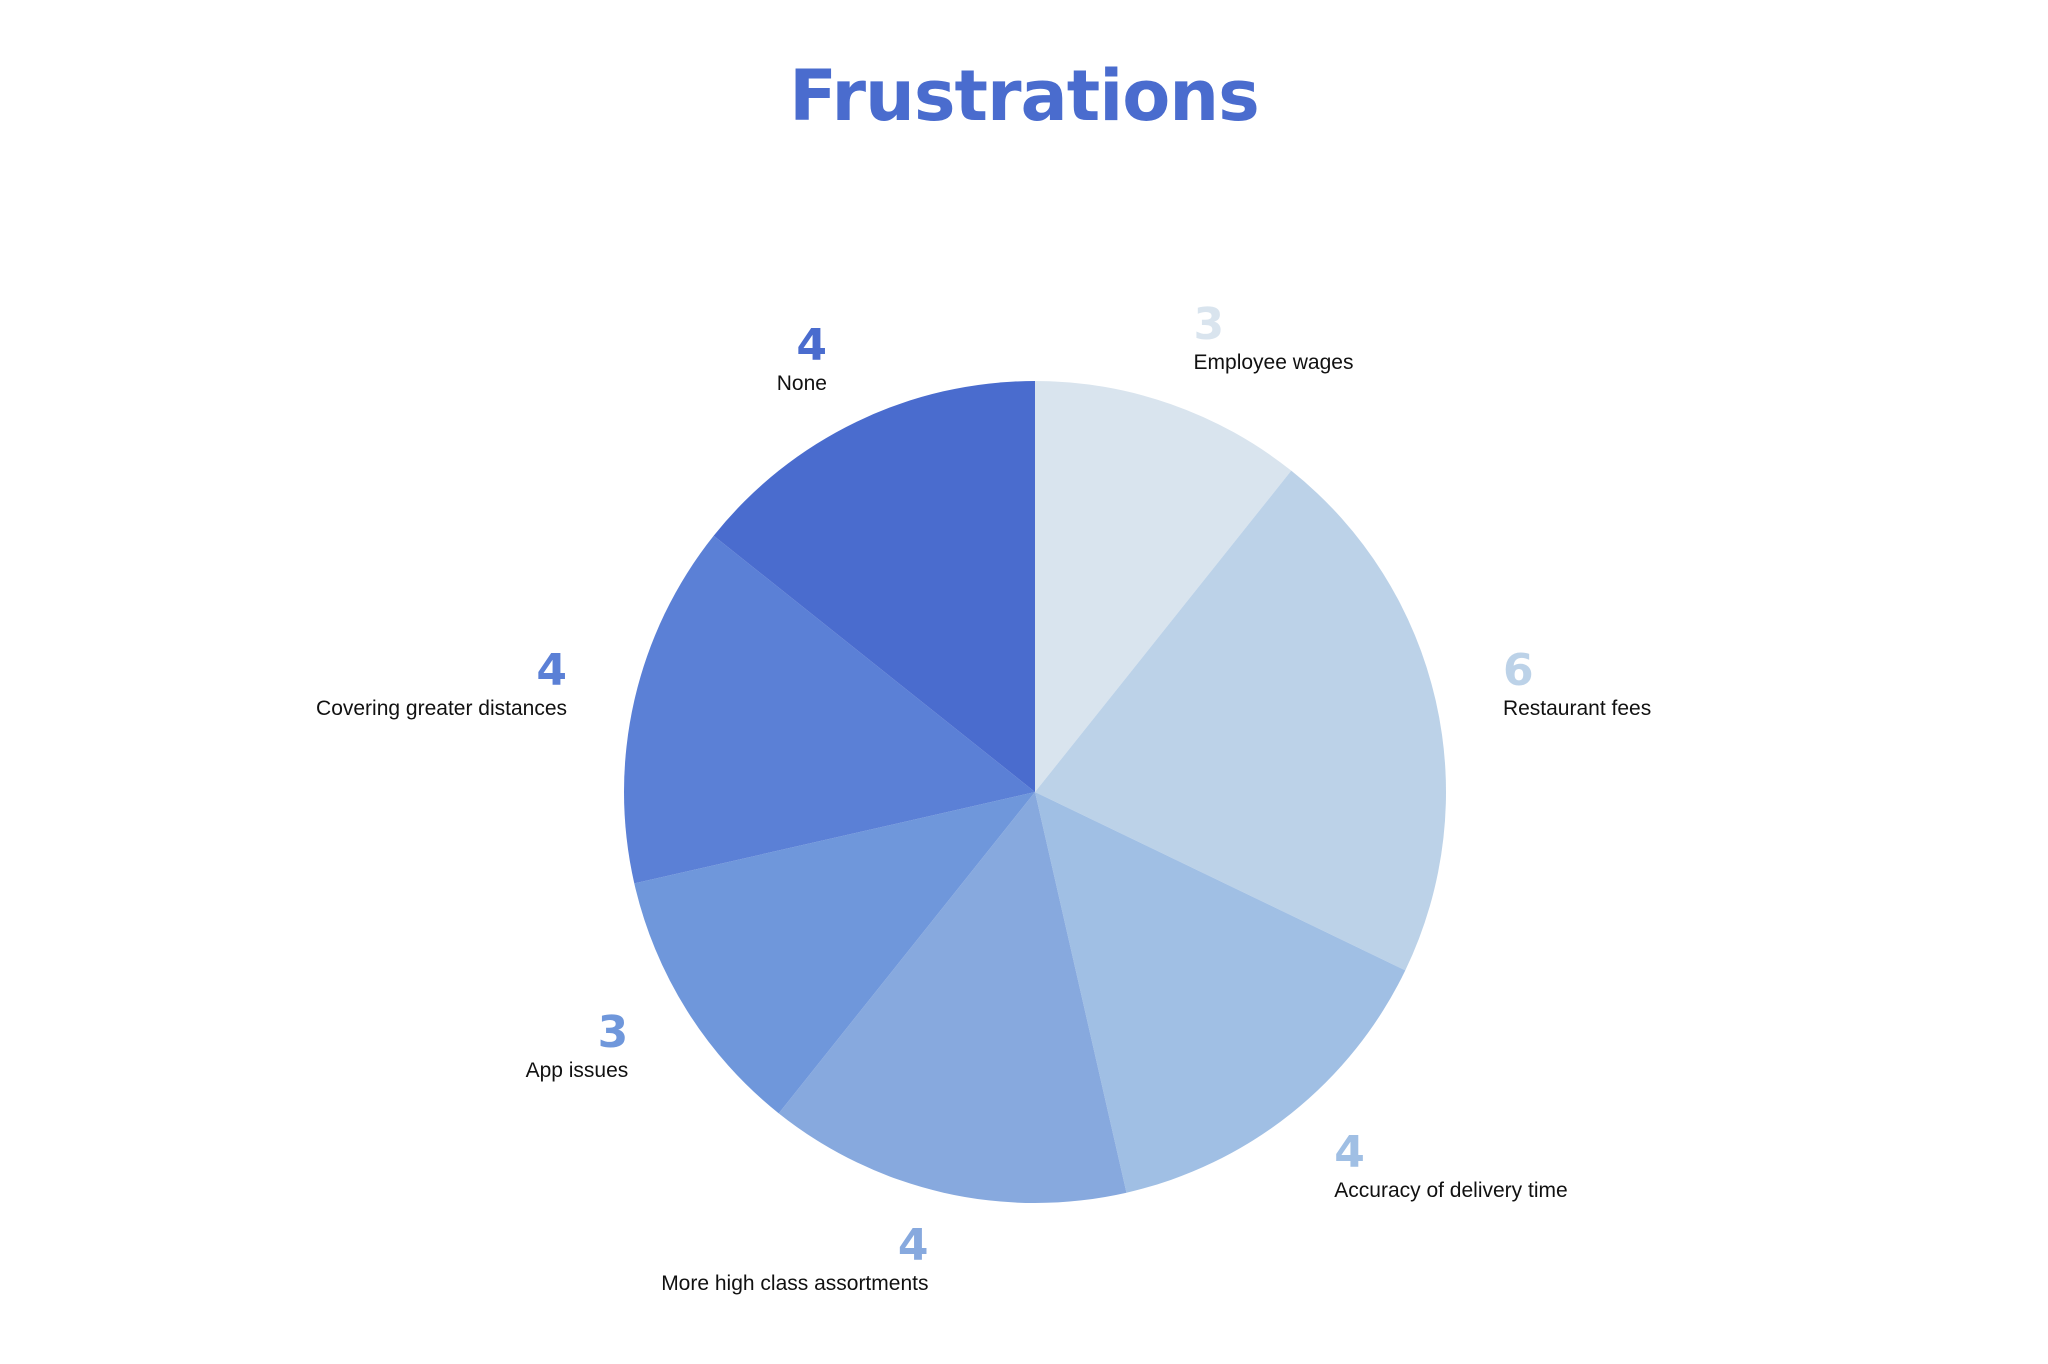 Image resolution: width=2048 pixels, height=1364 pixels. What do you see at coordinates (874, 586) in the screenshot?
I see `pie-slice-none` at bounding box center [874, 586].